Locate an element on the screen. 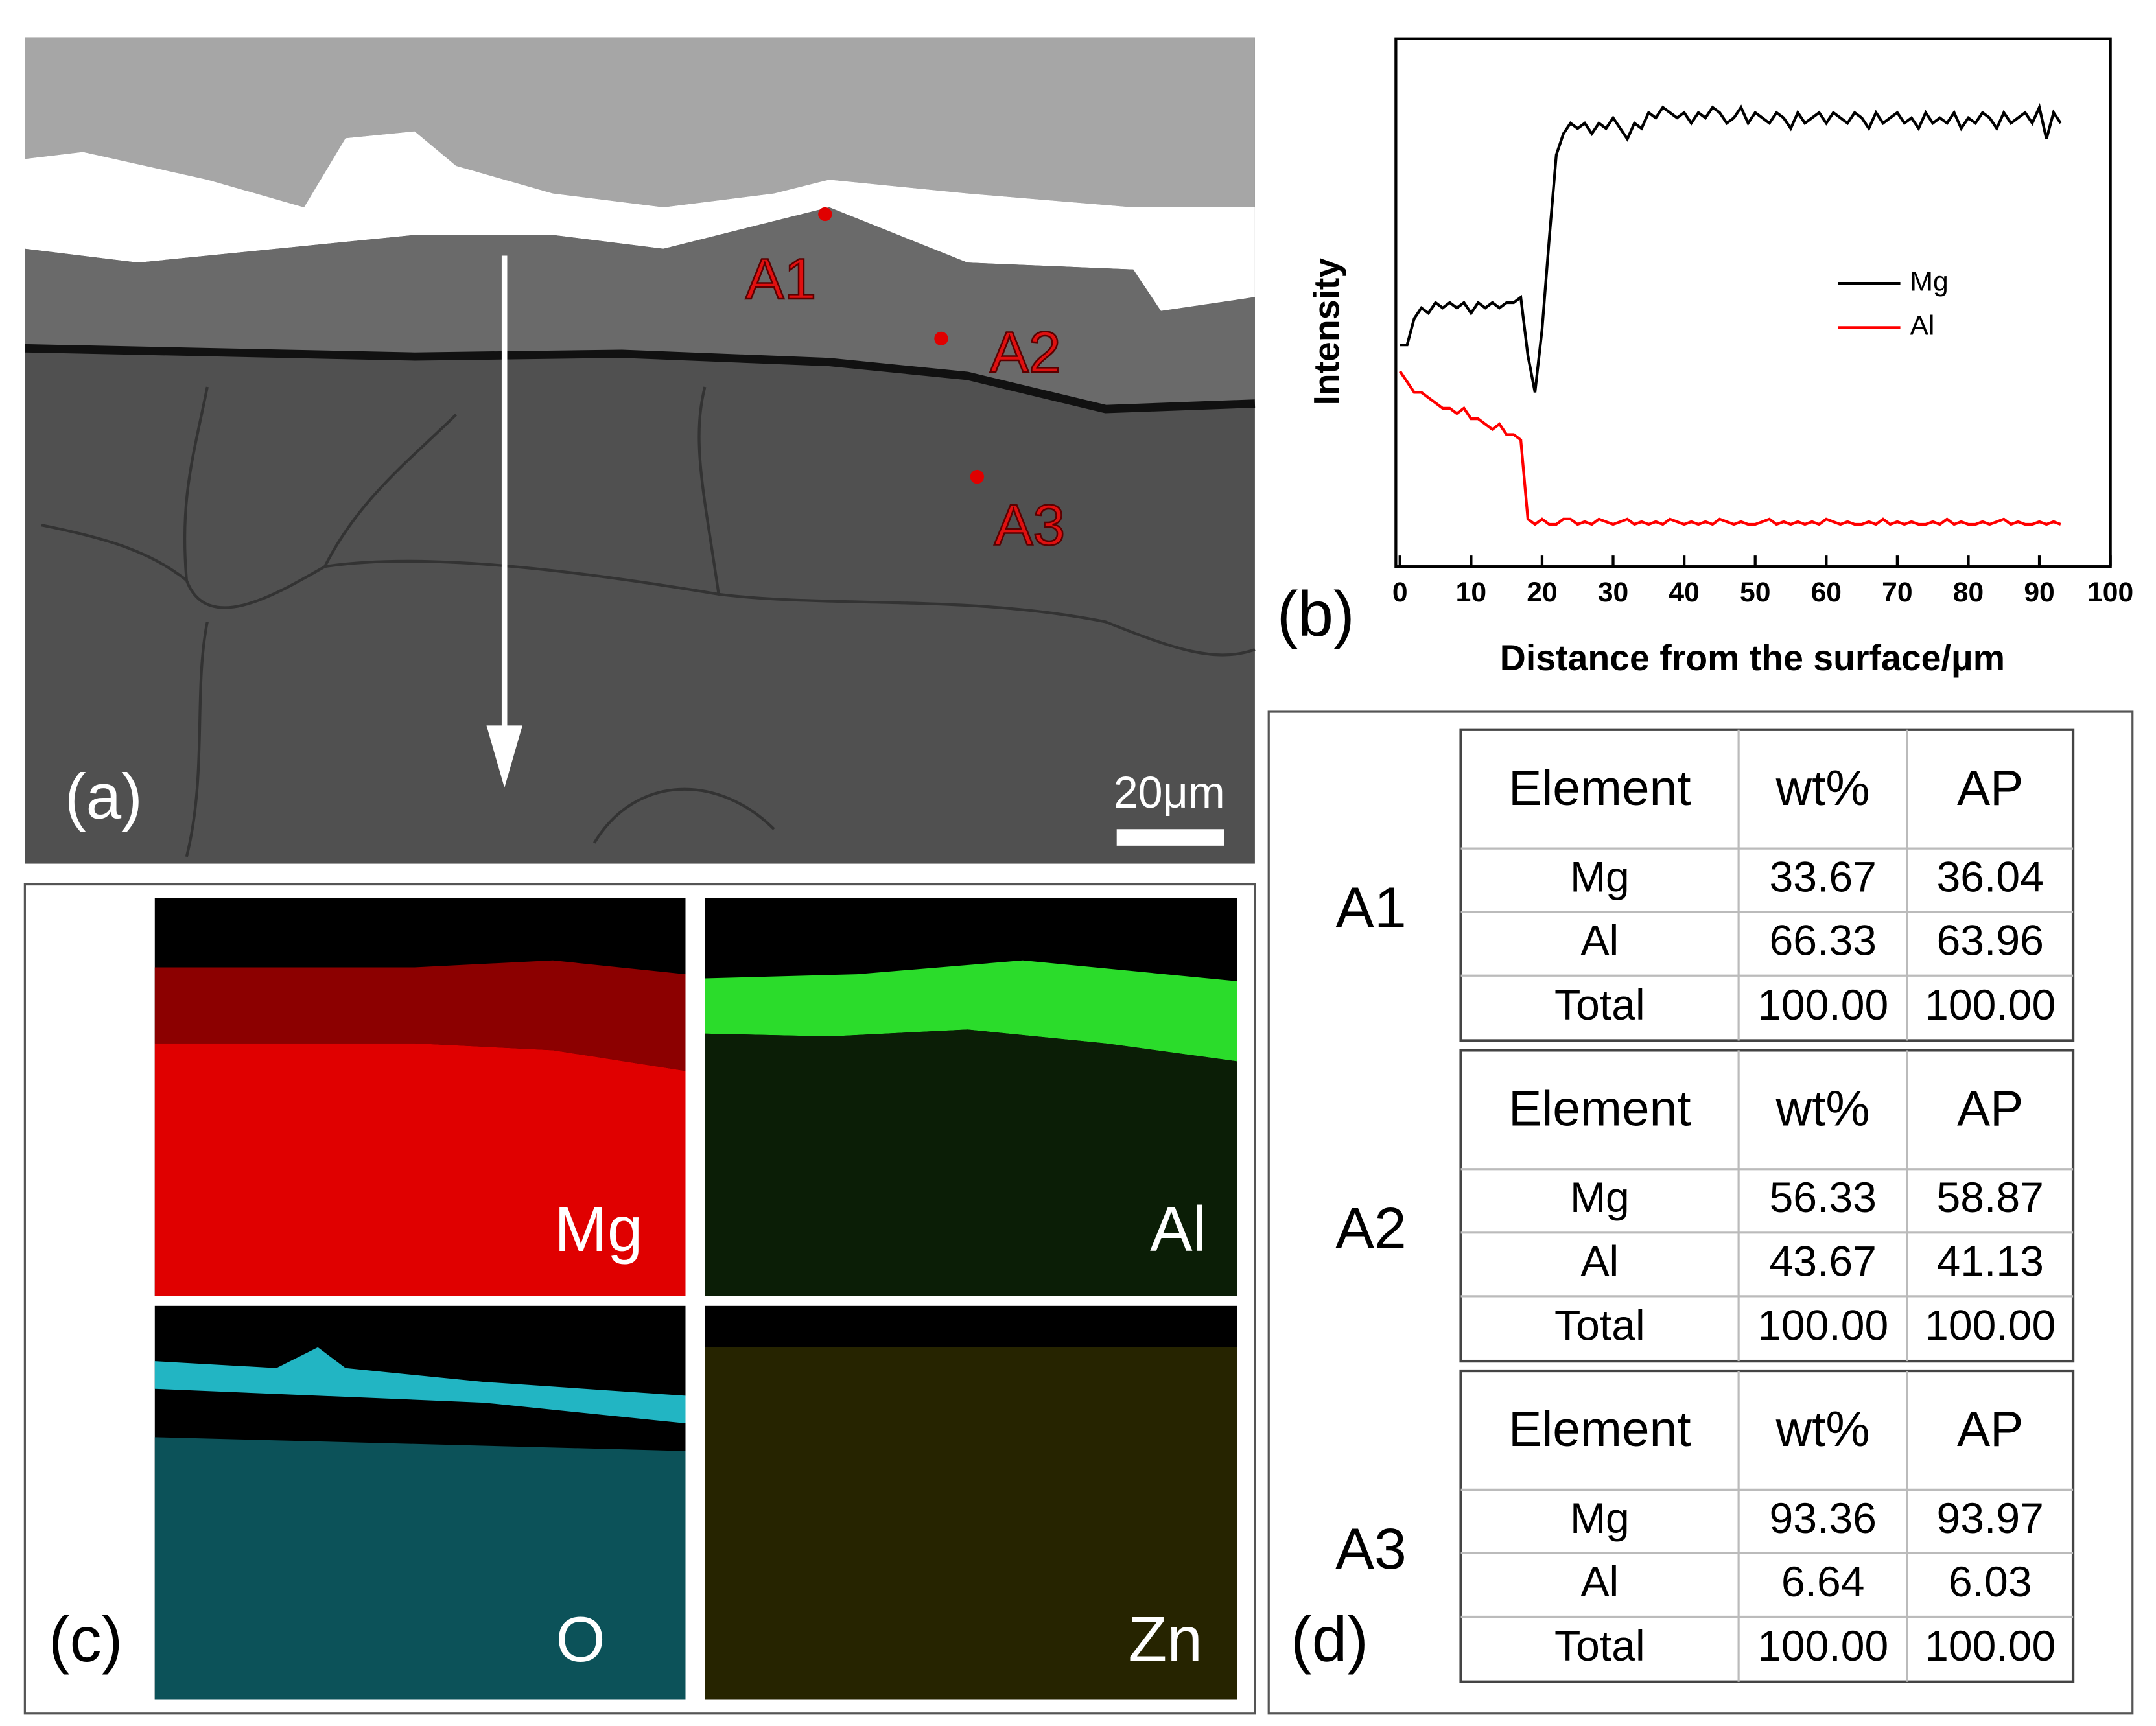 The image size is (2156, 1726). map-label: O is located at coordinates (580, 1639).